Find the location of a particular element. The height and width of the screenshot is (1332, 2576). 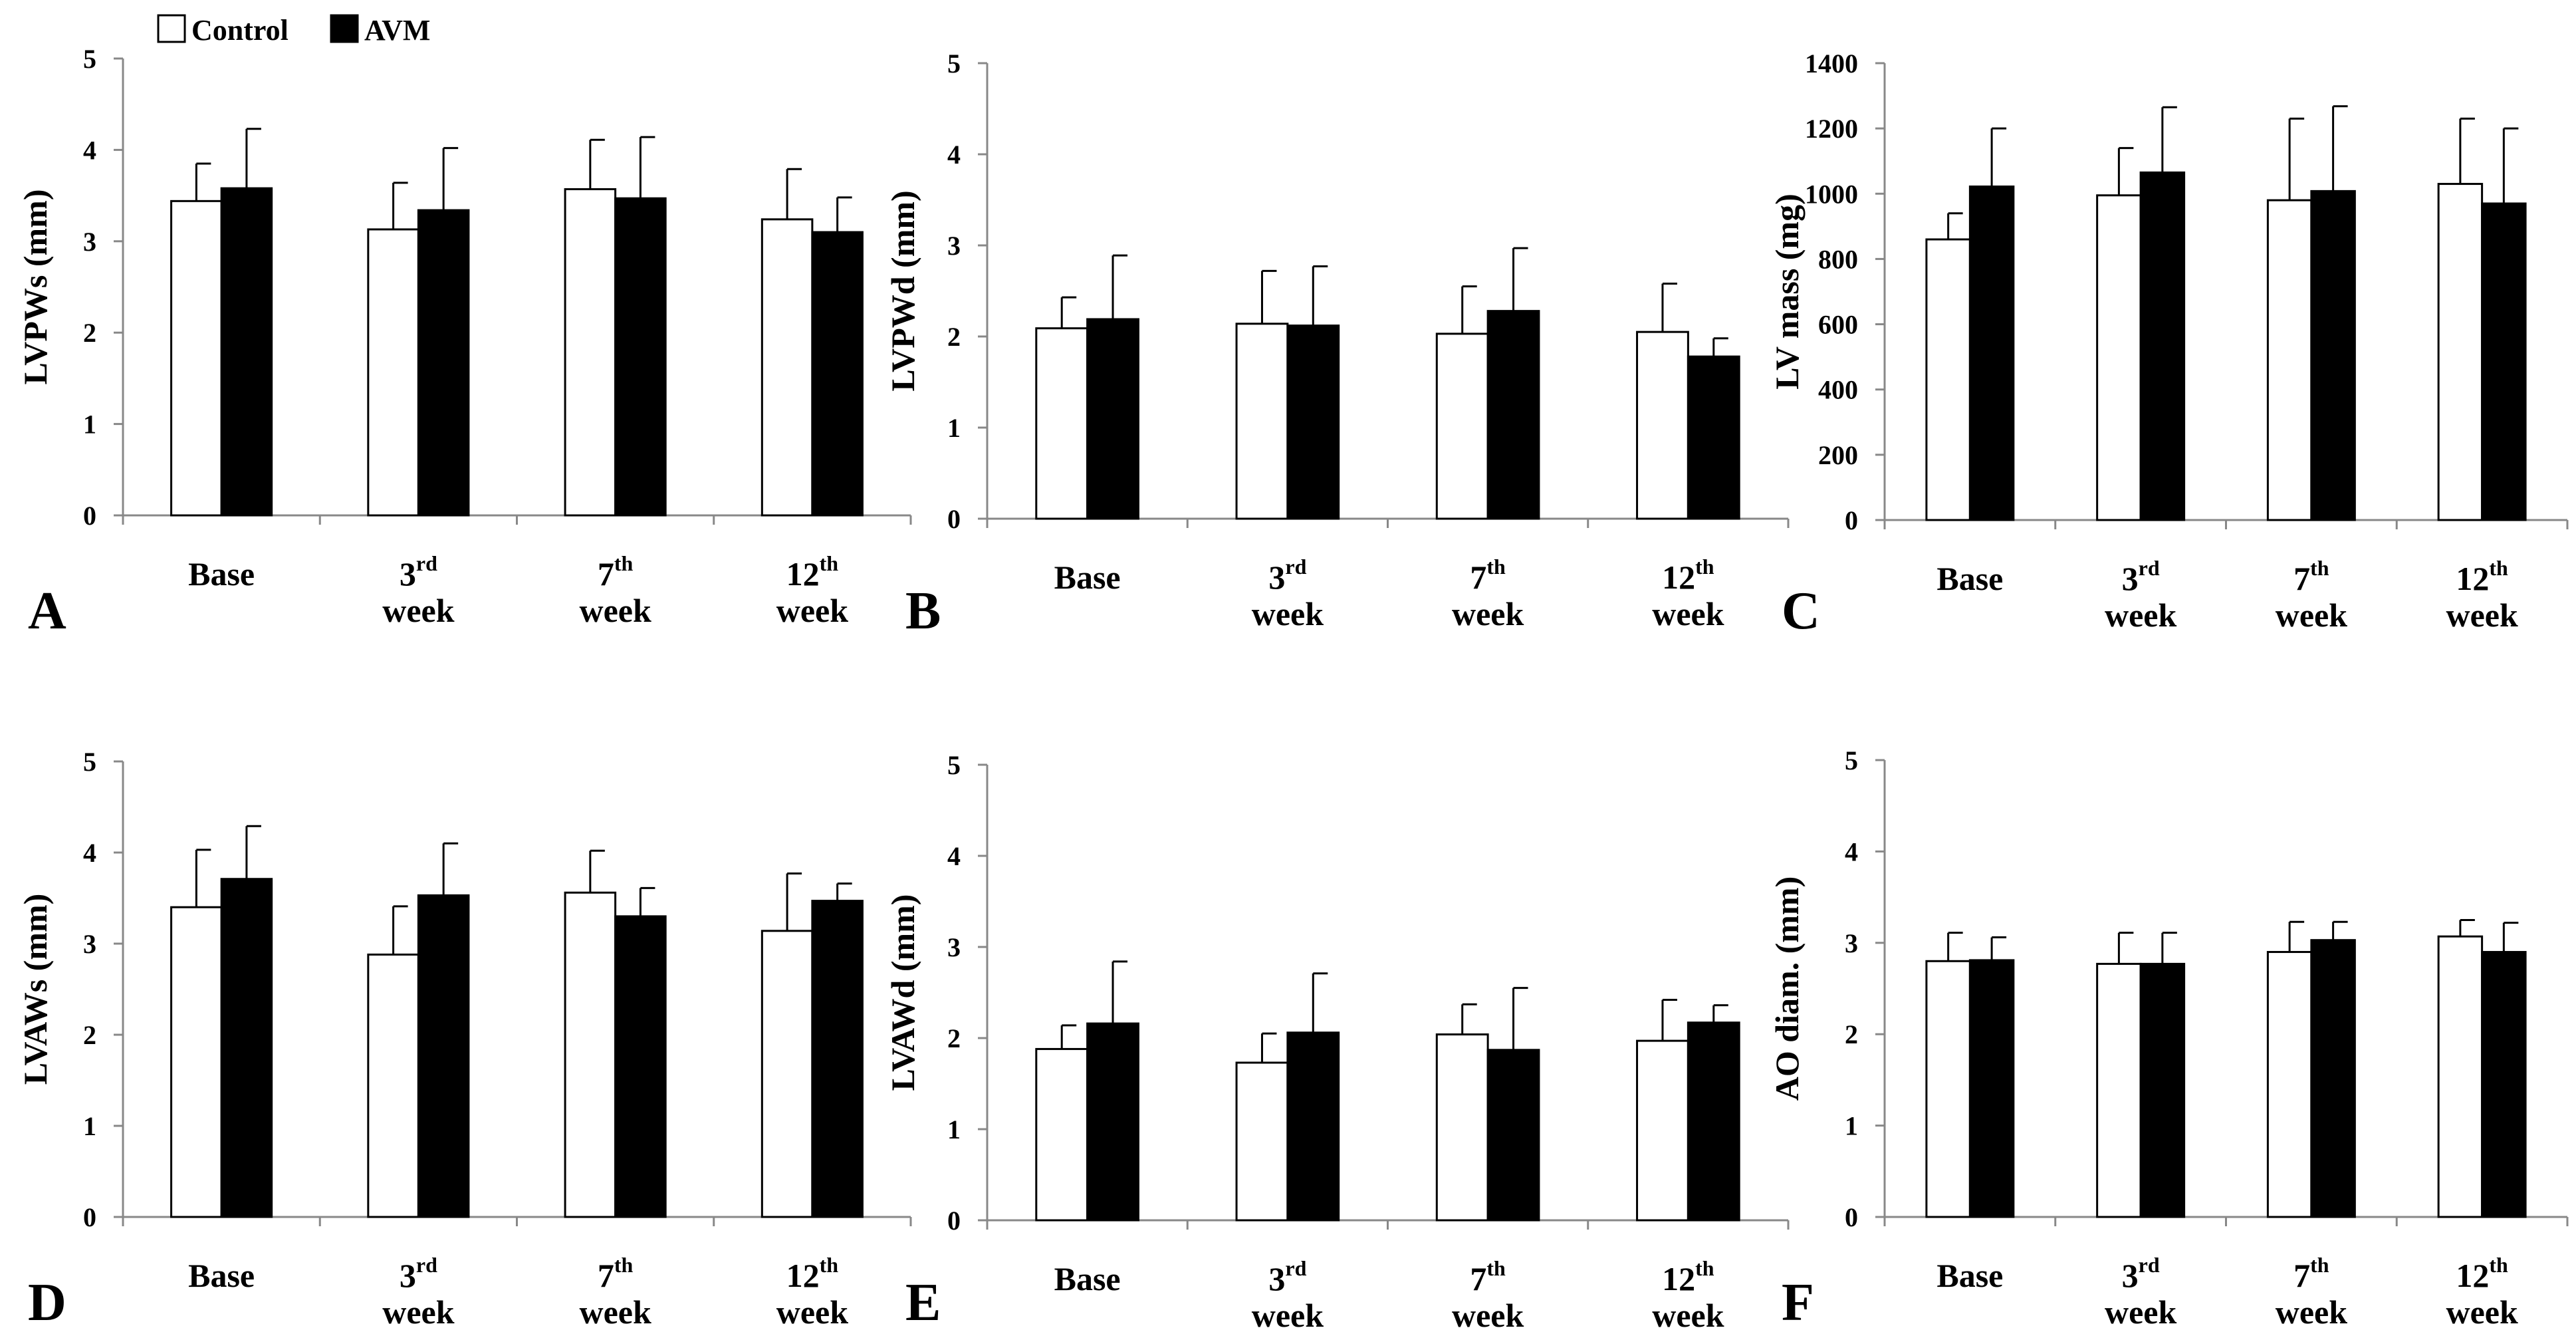

y-tick-label: 1200 is located at coordinates (1831, 129).